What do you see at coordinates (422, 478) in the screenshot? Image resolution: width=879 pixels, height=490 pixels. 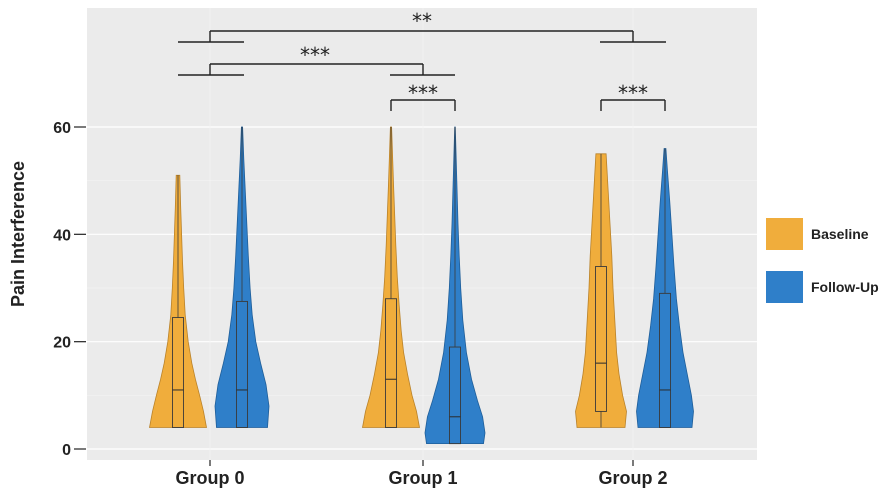 I see `x-tick-label: Group 1` at bounding box center [422, 478].